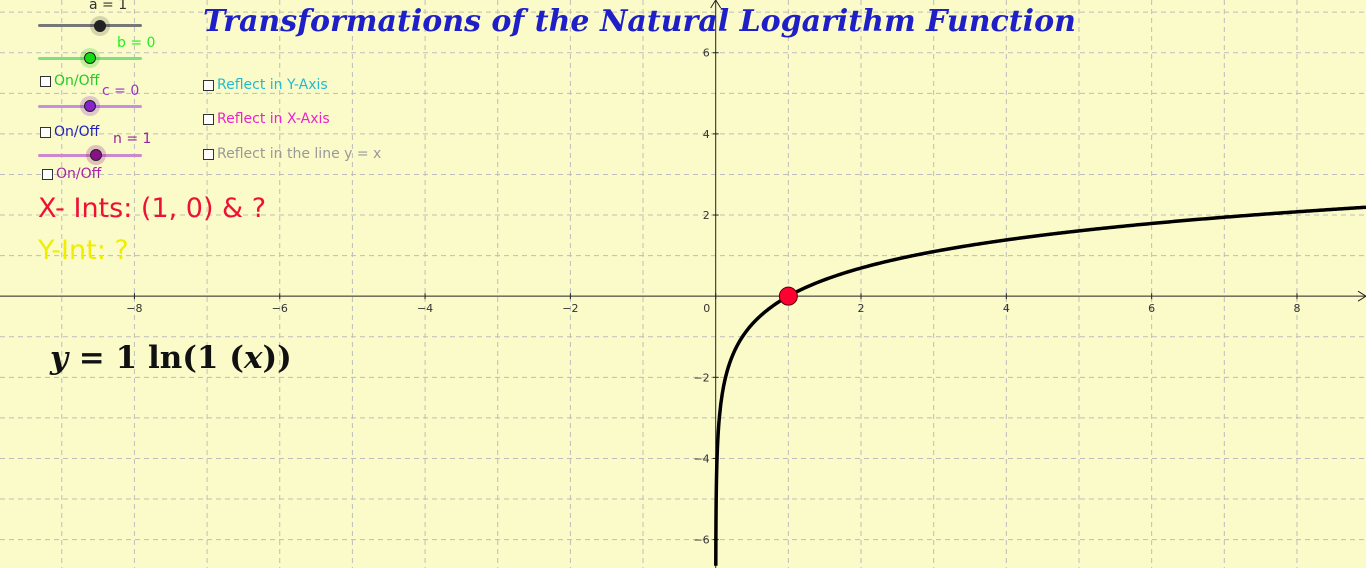 The image size is (1366, 568). Describe the element at coordinates (280, 308) in the screenshot. I see `x-tick-label: −6` at that location.